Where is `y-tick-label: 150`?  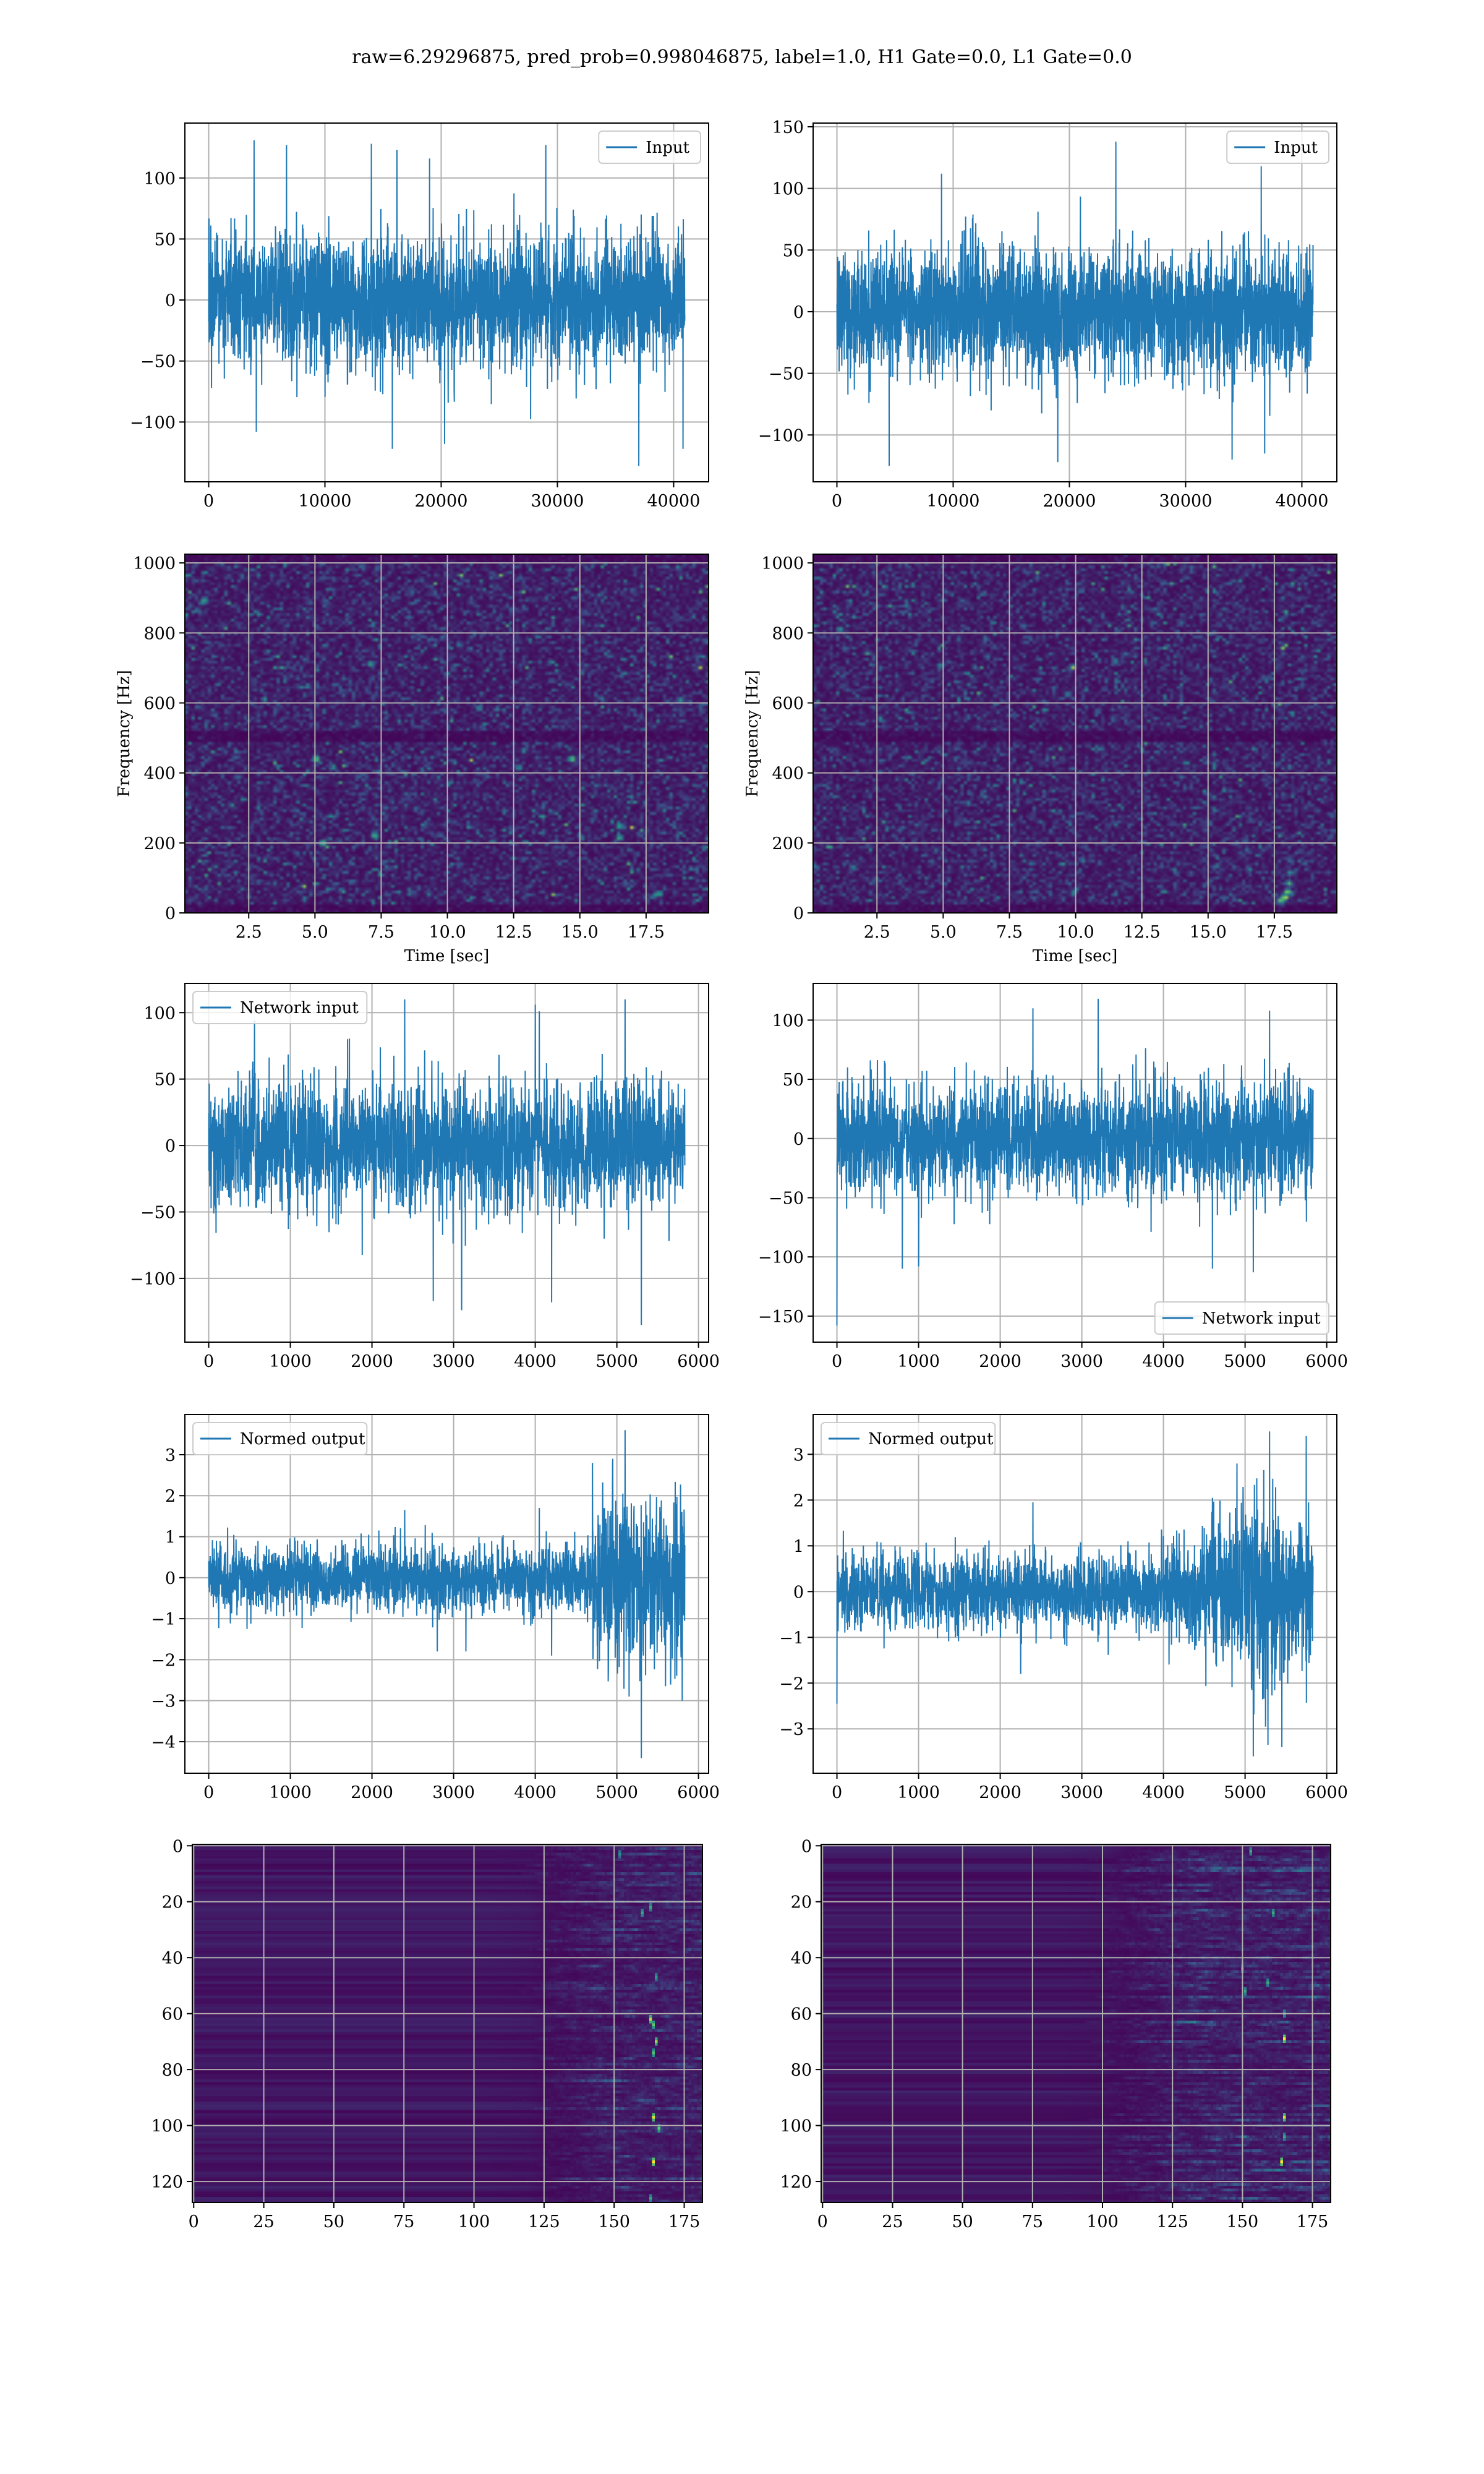
y-tick-label: 150 is located at coordinates (788, 127).